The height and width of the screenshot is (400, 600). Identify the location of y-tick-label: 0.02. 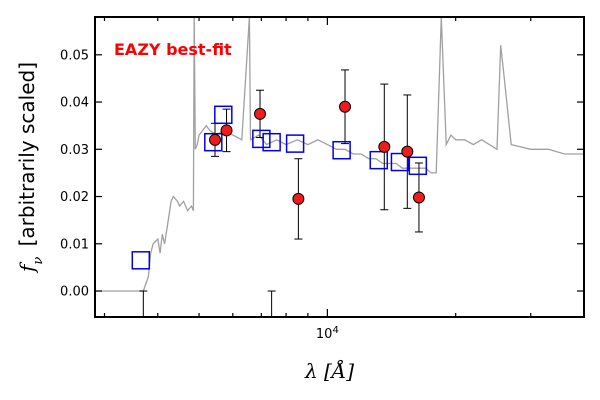
(74, 197).